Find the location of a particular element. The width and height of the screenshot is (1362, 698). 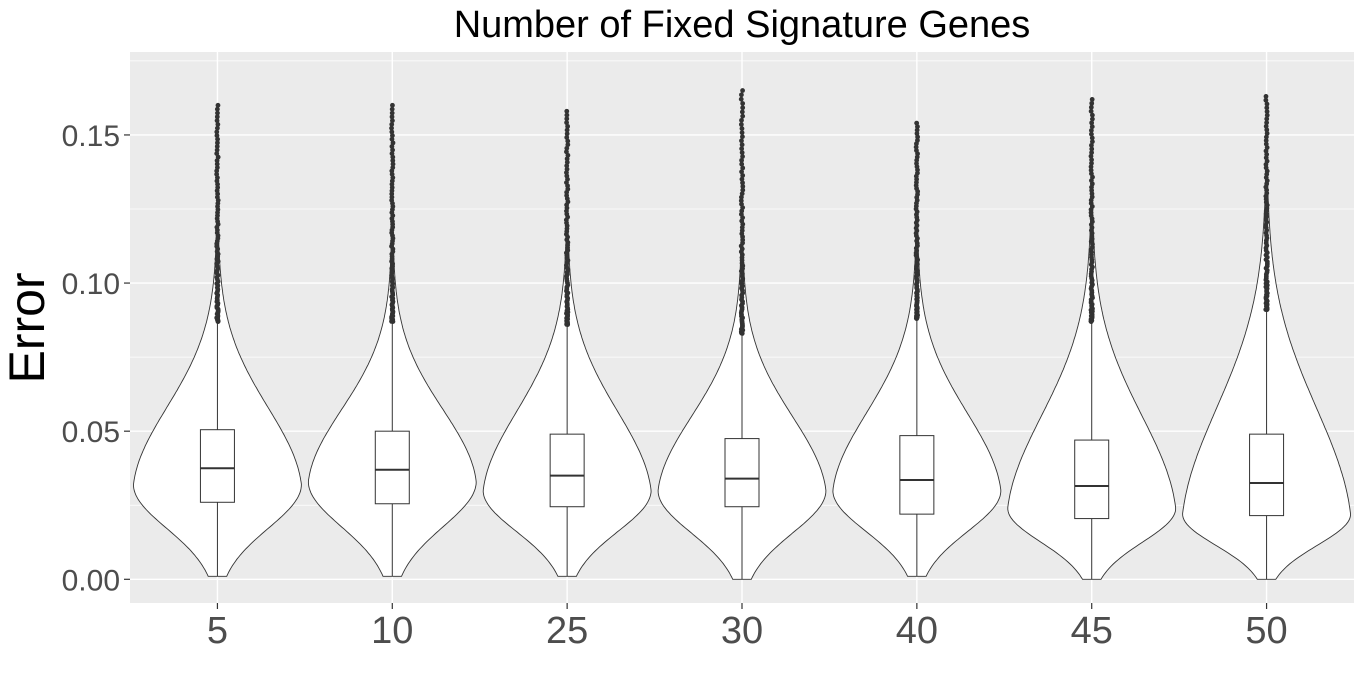

x-tick-label: 30 is located at coordinates (742, 631).